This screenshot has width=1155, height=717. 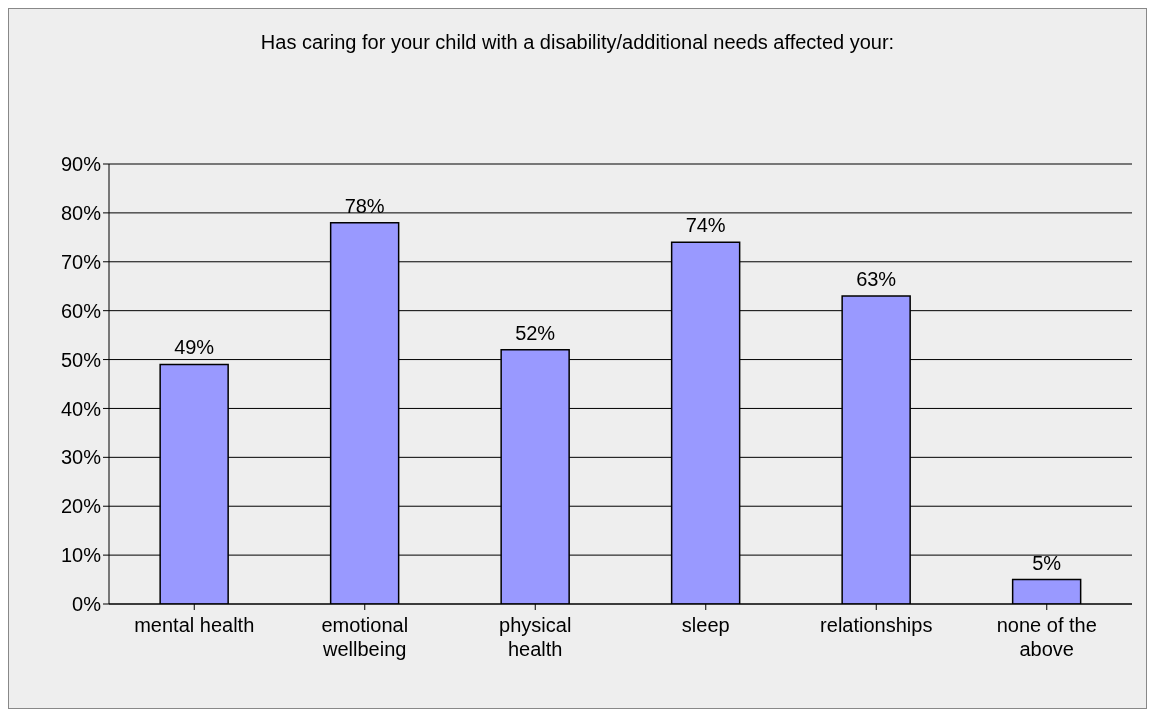 I want to click on y-tick-label: 70%, so click(x=81, y=261).